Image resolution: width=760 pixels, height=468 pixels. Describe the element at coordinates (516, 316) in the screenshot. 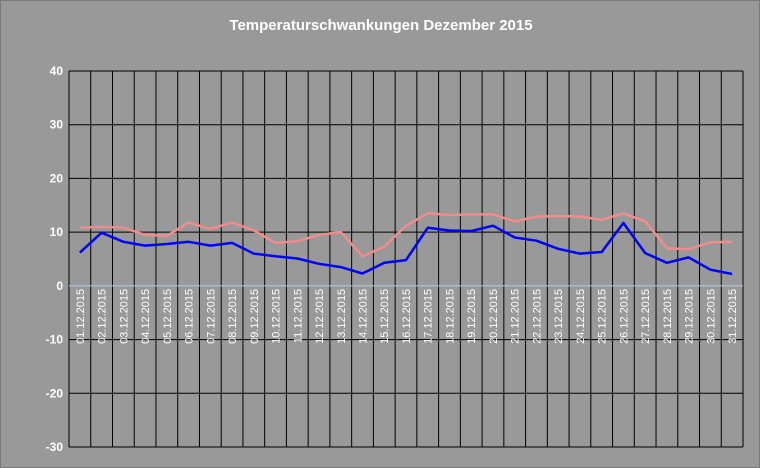

I see `x-tick-label: 21.12.2015` at that location.